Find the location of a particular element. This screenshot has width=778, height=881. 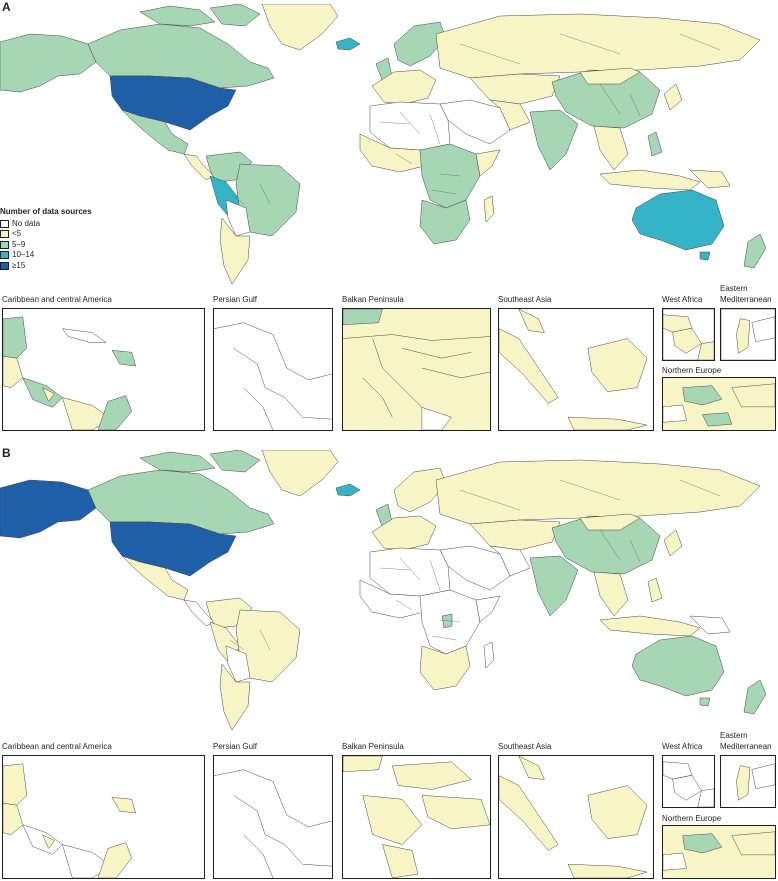

legend-label: 10–14 is located at coordinates (23, 254).